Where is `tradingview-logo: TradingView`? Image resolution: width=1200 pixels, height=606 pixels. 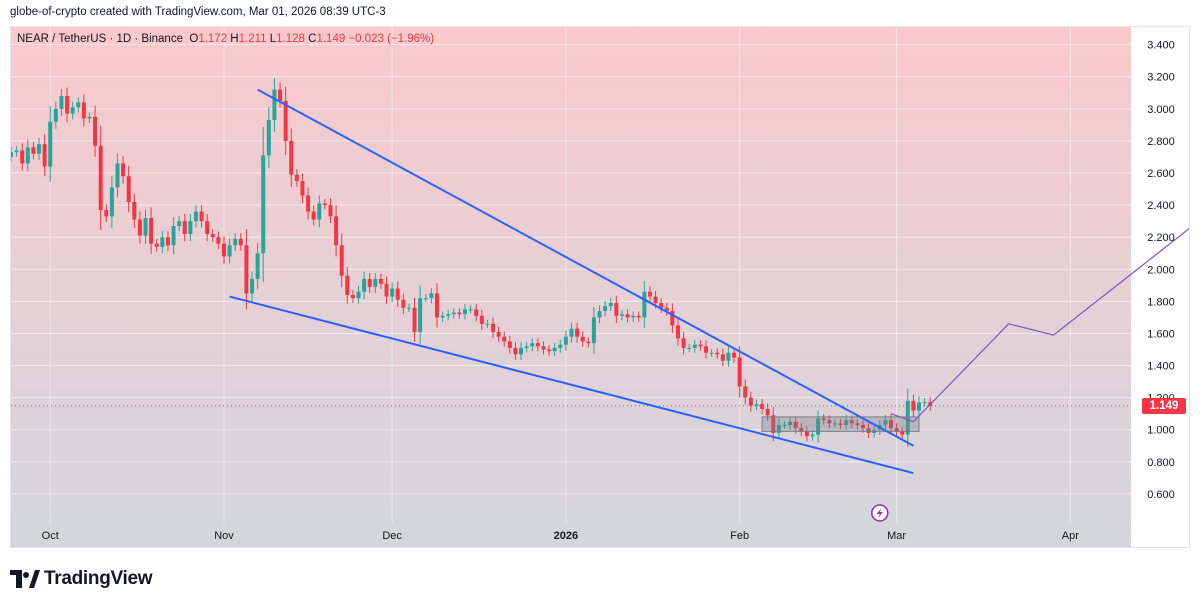 tradingview-logo: TradingView is located at coordinates (81, 579).